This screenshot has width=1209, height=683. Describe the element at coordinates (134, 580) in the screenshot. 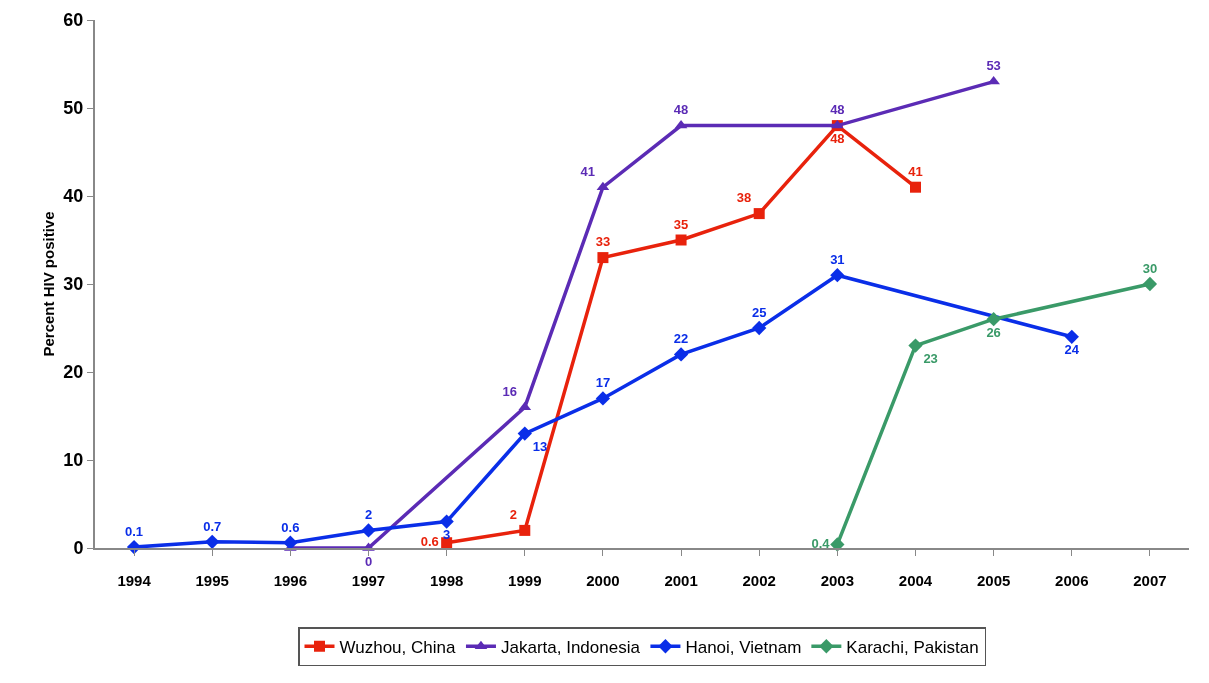

I see `x-tick-label: 1994` at that location.